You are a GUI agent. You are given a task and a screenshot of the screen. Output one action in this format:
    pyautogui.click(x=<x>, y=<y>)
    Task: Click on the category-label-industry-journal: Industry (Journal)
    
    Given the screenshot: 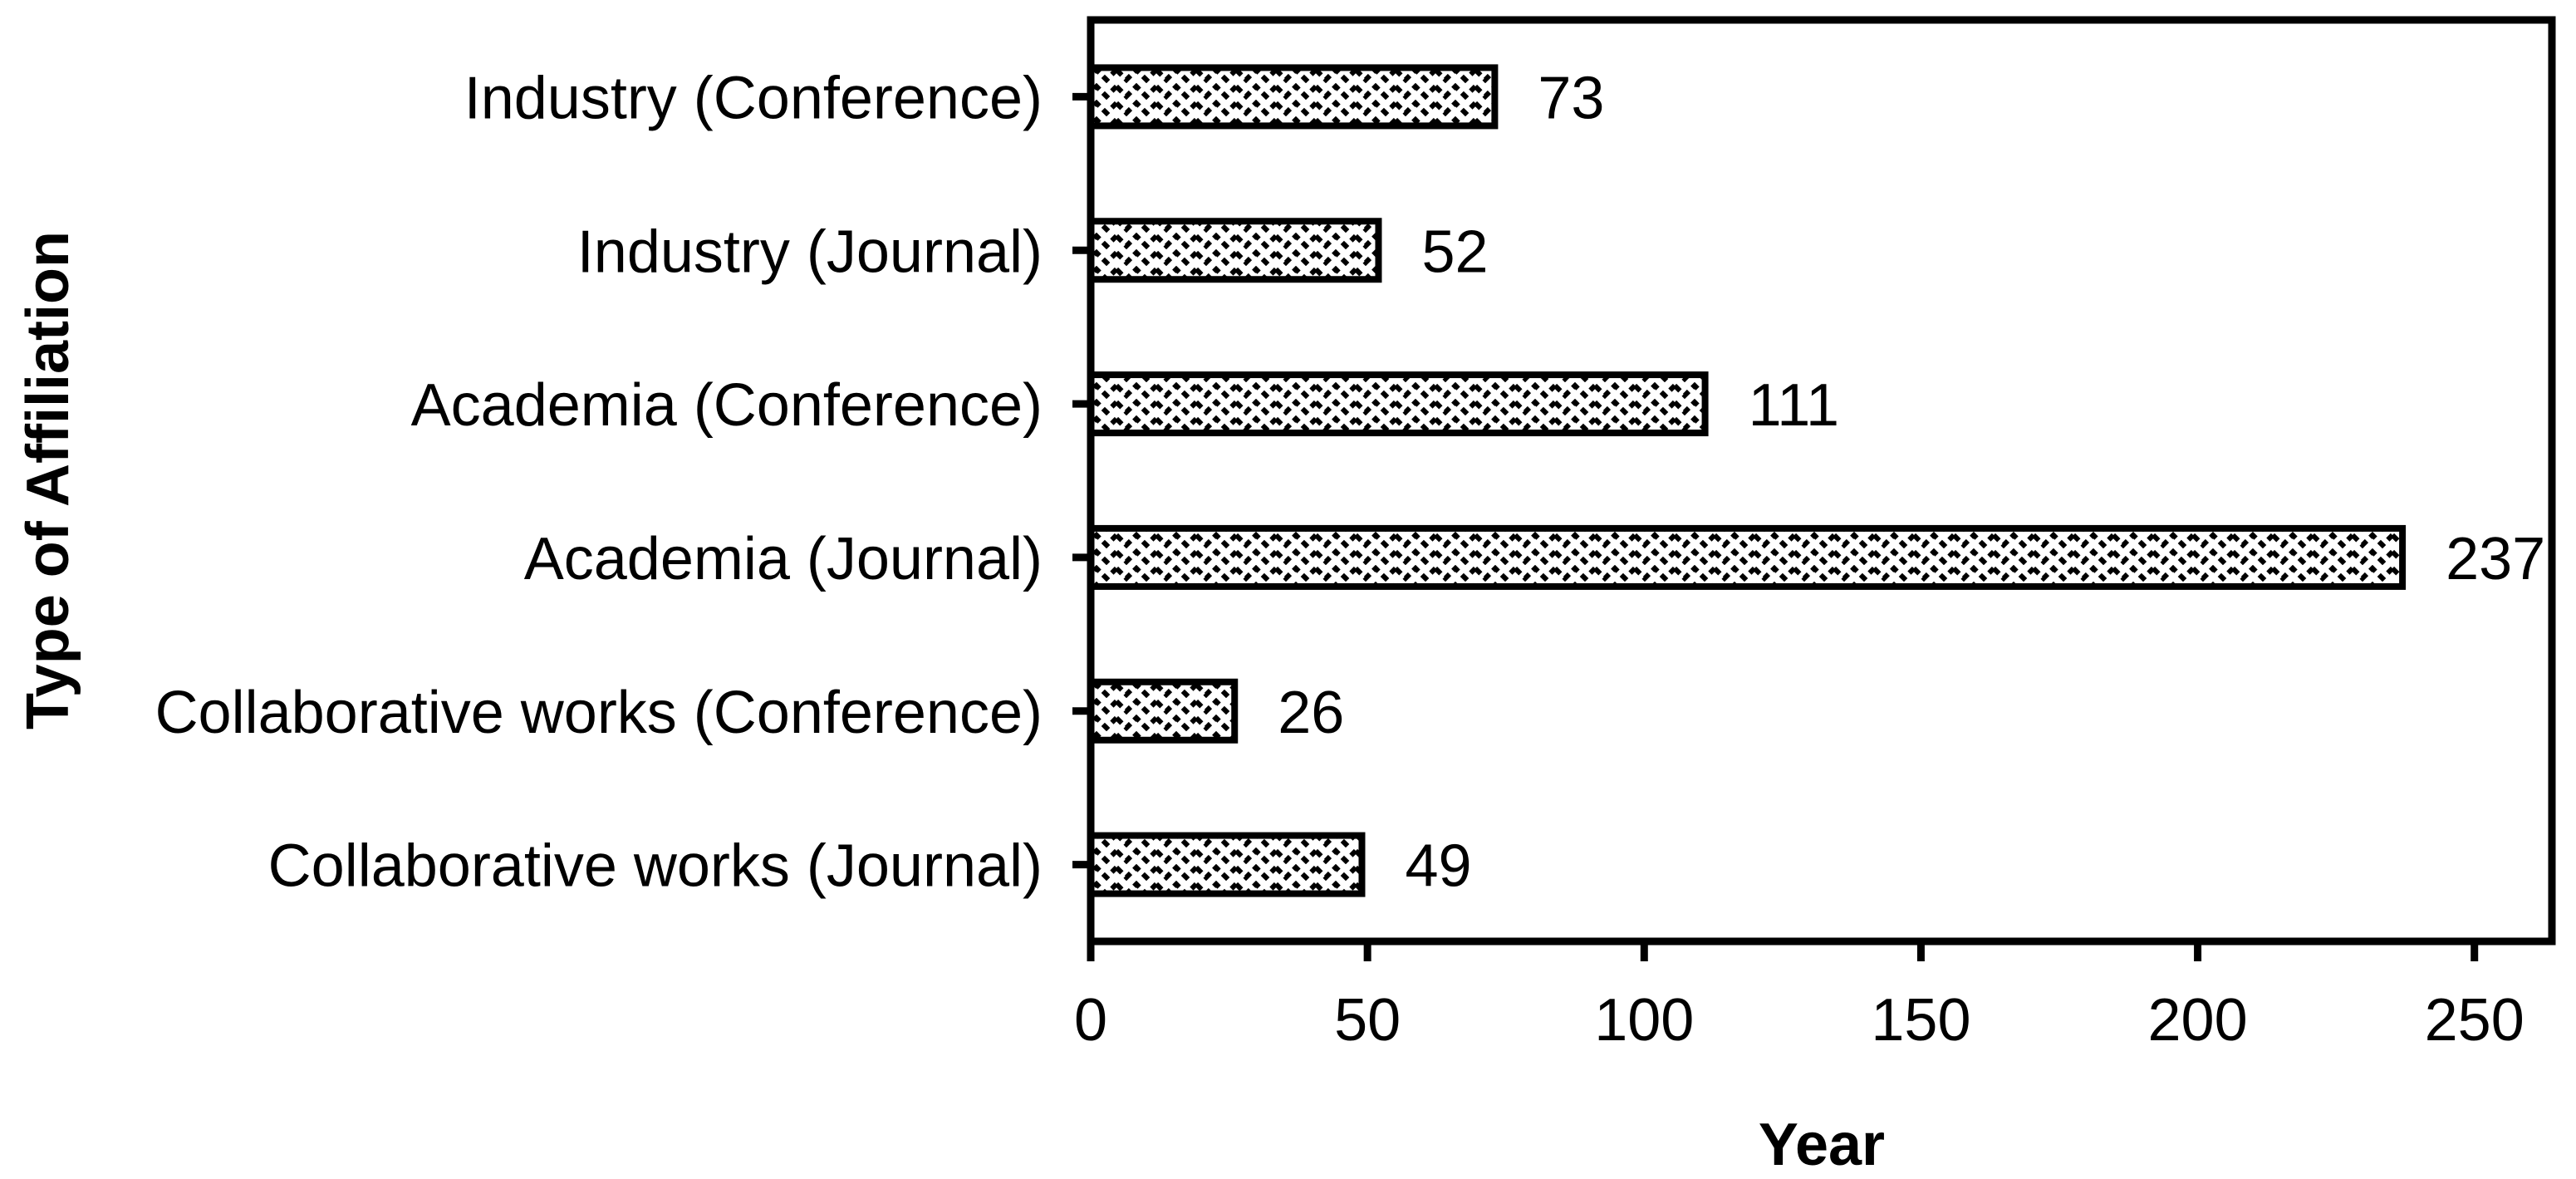 What is the action you would take?
    pyautogui.click(x=810, y=252)
    